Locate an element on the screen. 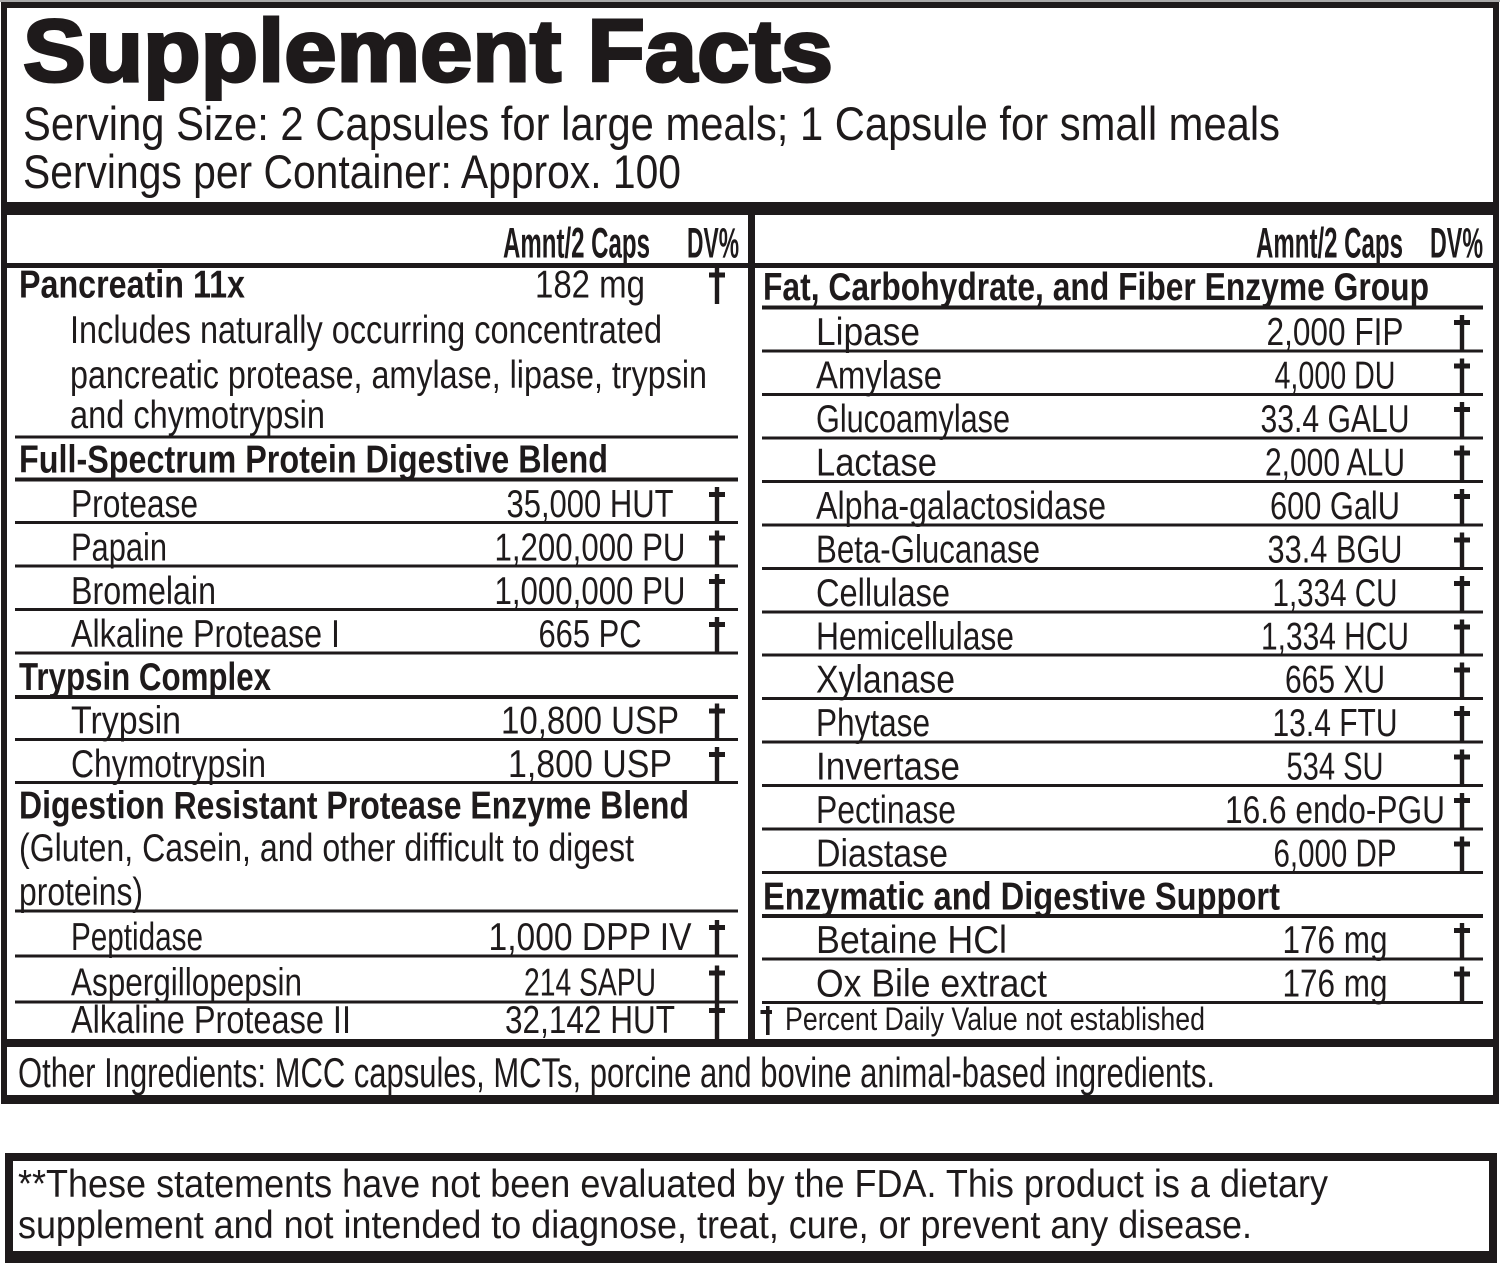  svg-text: Diastase is located at coordinates (882, 854).